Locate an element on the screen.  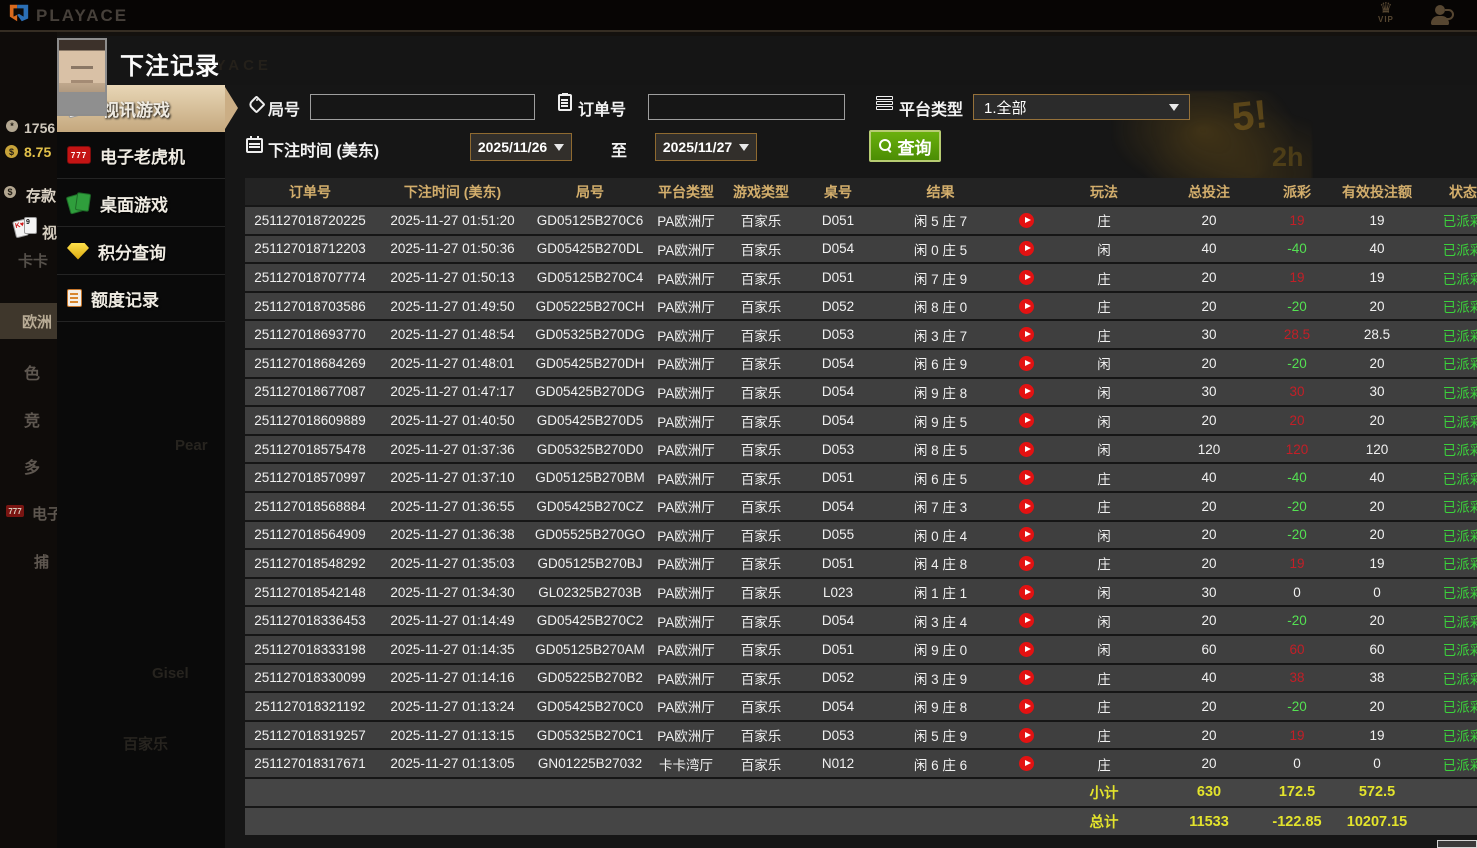
cell-result: 闲 5 庄 7 is located at coordinates (940, 222).